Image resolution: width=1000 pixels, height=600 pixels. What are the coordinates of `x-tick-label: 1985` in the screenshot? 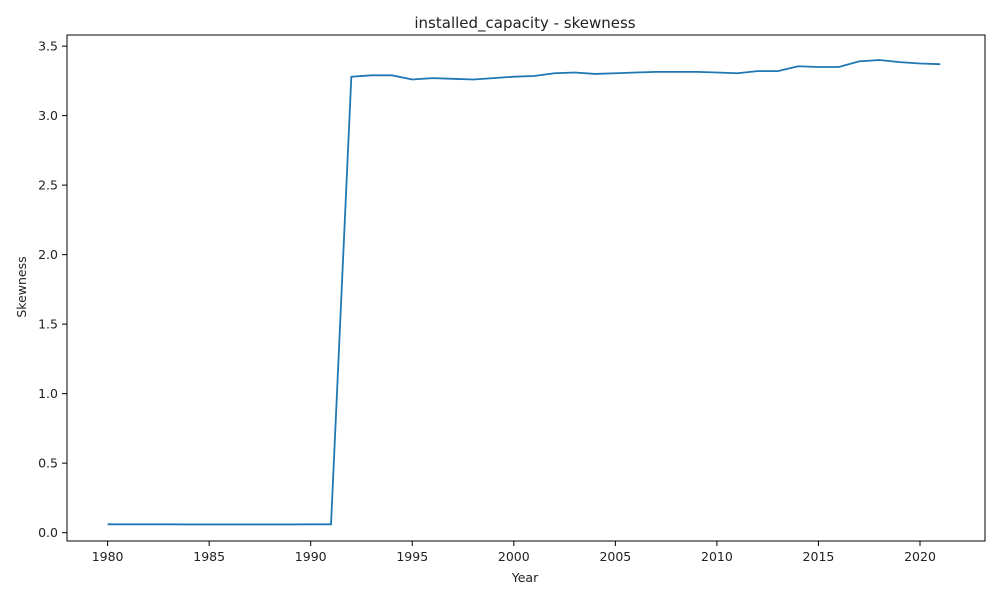 It's located at (209, 556).